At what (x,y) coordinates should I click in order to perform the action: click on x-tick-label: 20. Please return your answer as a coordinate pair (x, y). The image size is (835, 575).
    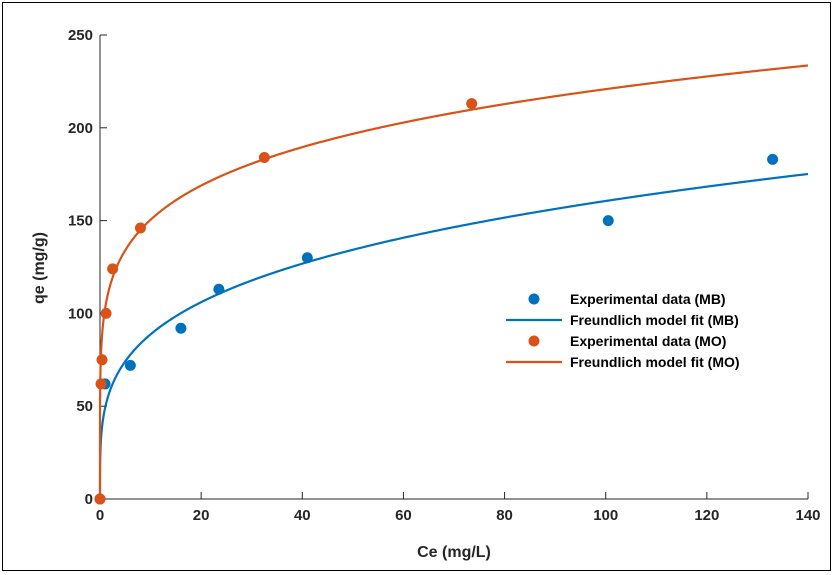
    Looking at the image, I should click on (201, 515).